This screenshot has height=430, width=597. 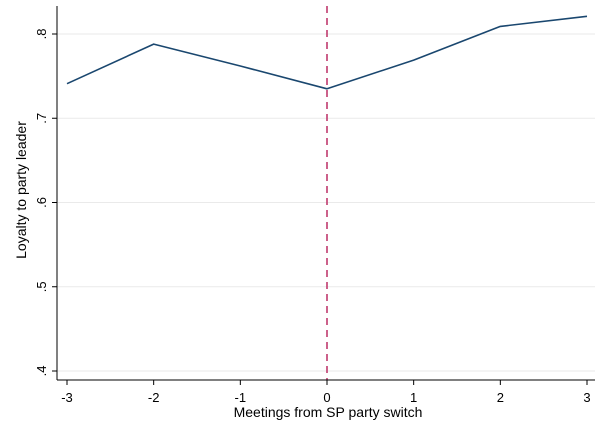 What do you see at coordinates (21, 190) in the screenshot?
I see `y-axis-title: Loyalty to party leader` at bounding box center [21, 190].